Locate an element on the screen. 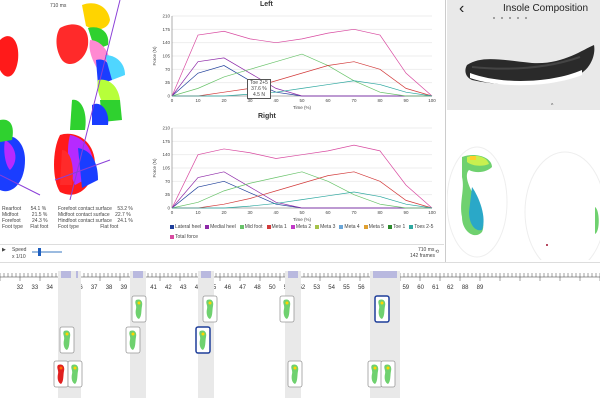 Image resolution: width=600 pixels, height=406 pixels. x-tick-label: 10 is located at coordinates (198, 212).